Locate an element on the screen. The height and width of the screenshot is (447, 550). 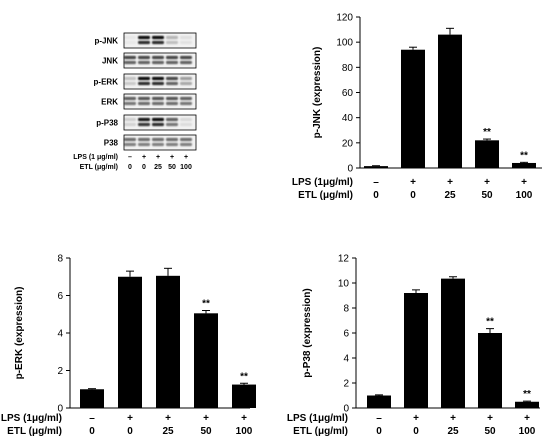
y-tick-label: 0 is located at coordinates (60, 409).